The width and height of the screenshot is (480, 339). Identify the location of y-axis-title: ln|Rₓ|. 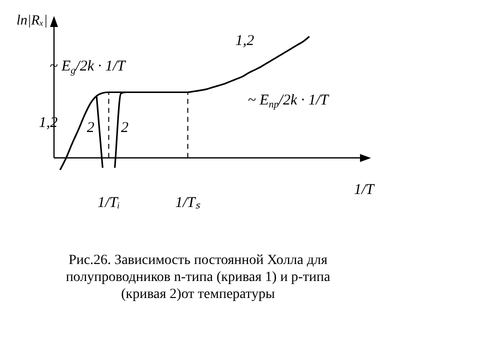
(32, 21).